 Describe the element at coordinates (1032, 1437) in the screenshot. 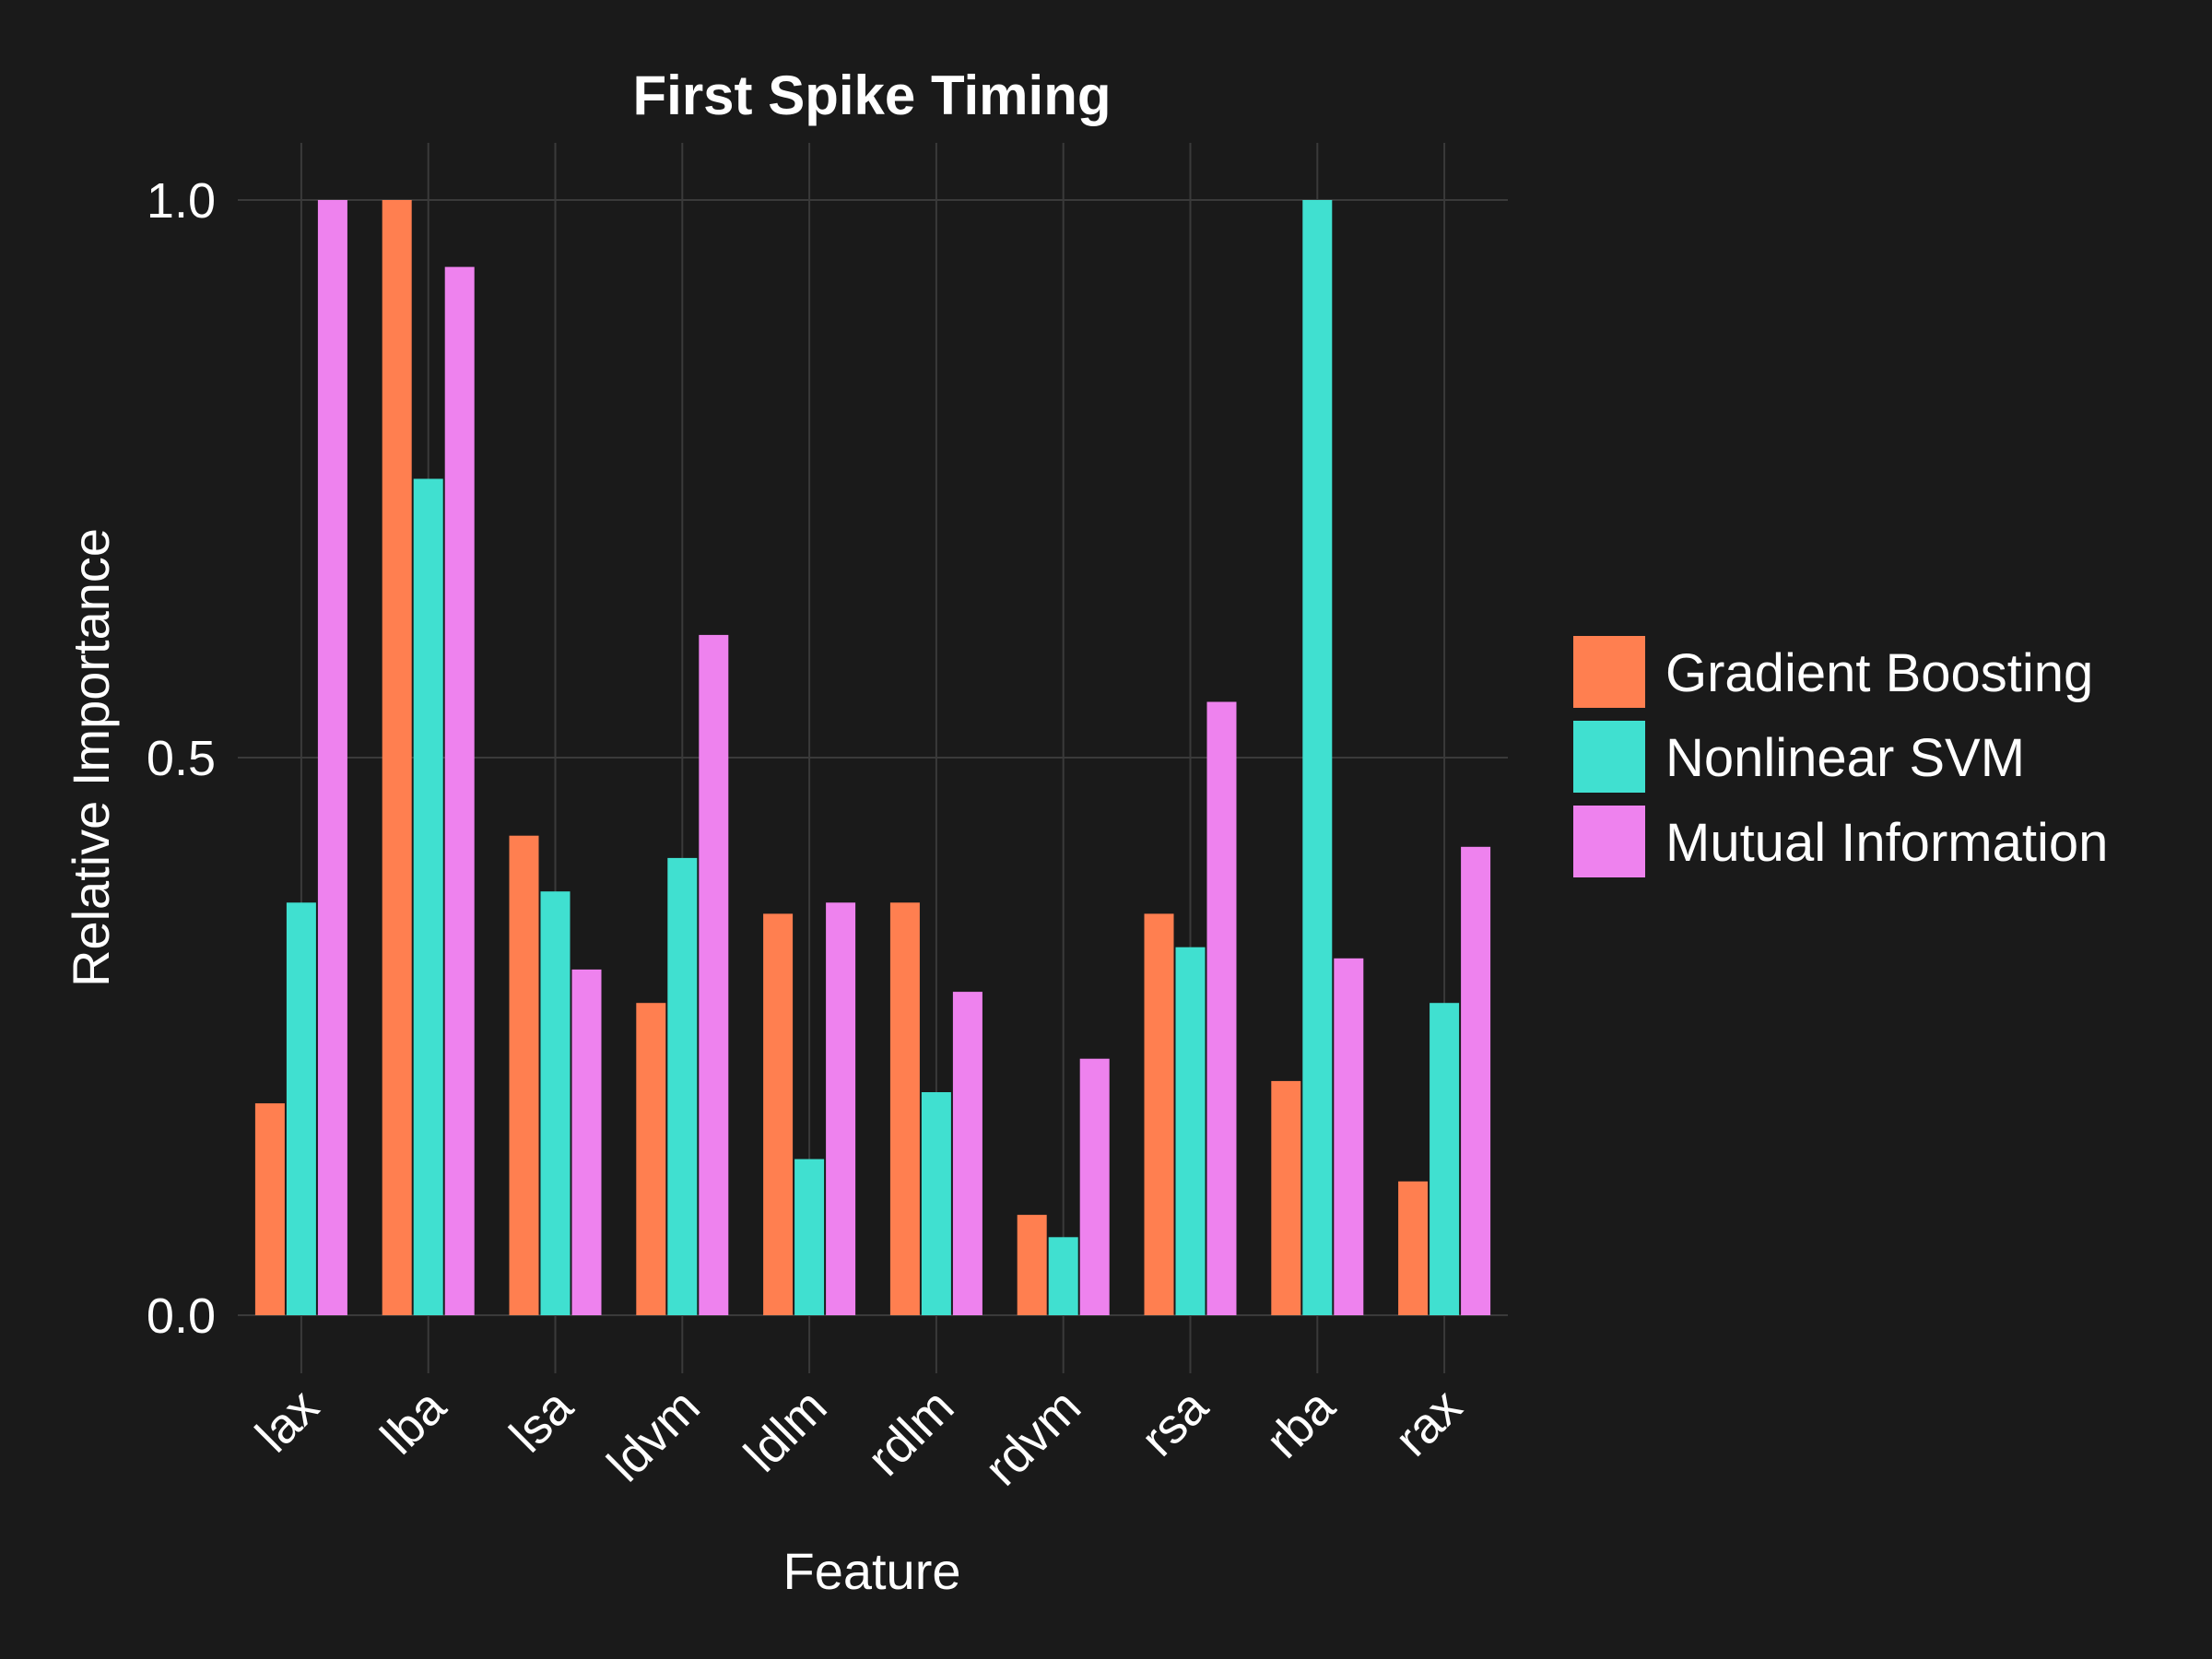

I see `x-tick-label: rdvm` at that location.